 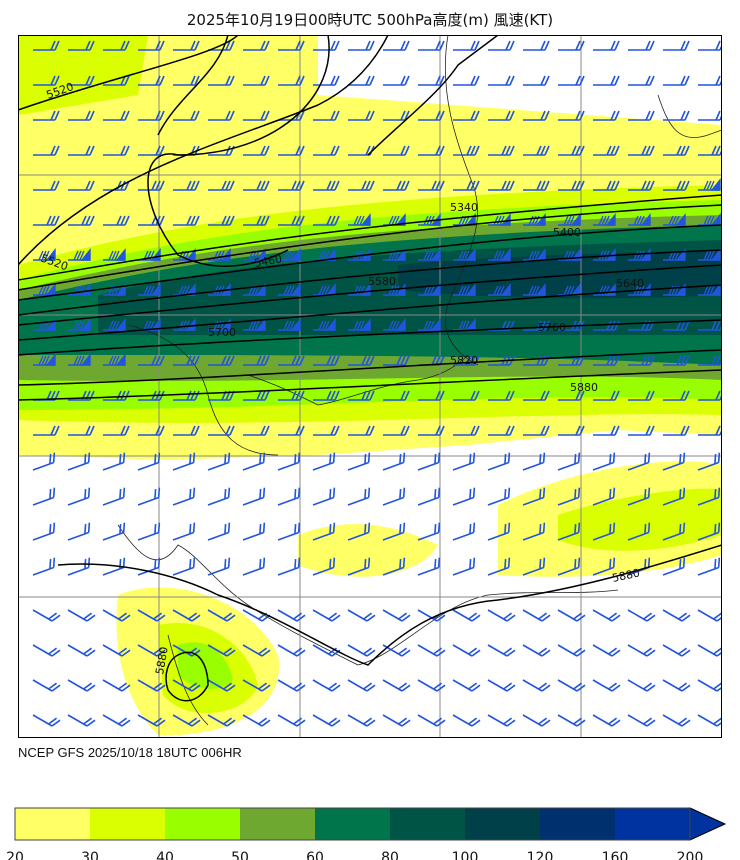 I want to click on colorbar-tick-label: 20, so click(x=15, y=855).